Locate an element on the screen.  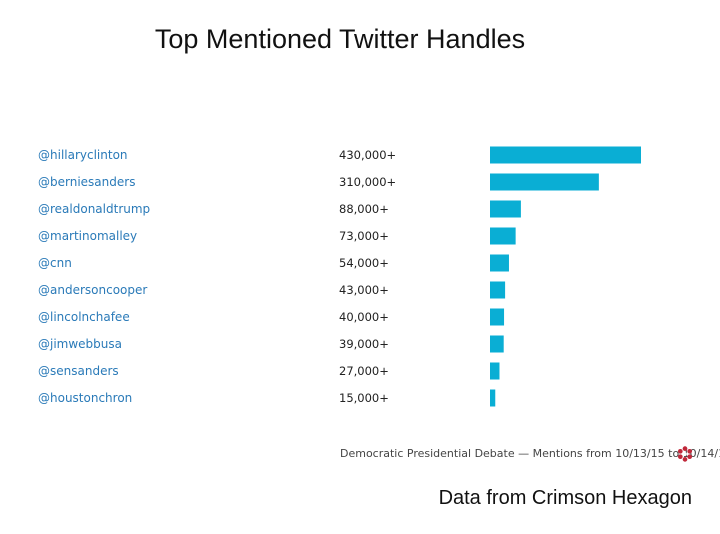
mention-count-label: 54,000+ is located at coordinates (364, 263).